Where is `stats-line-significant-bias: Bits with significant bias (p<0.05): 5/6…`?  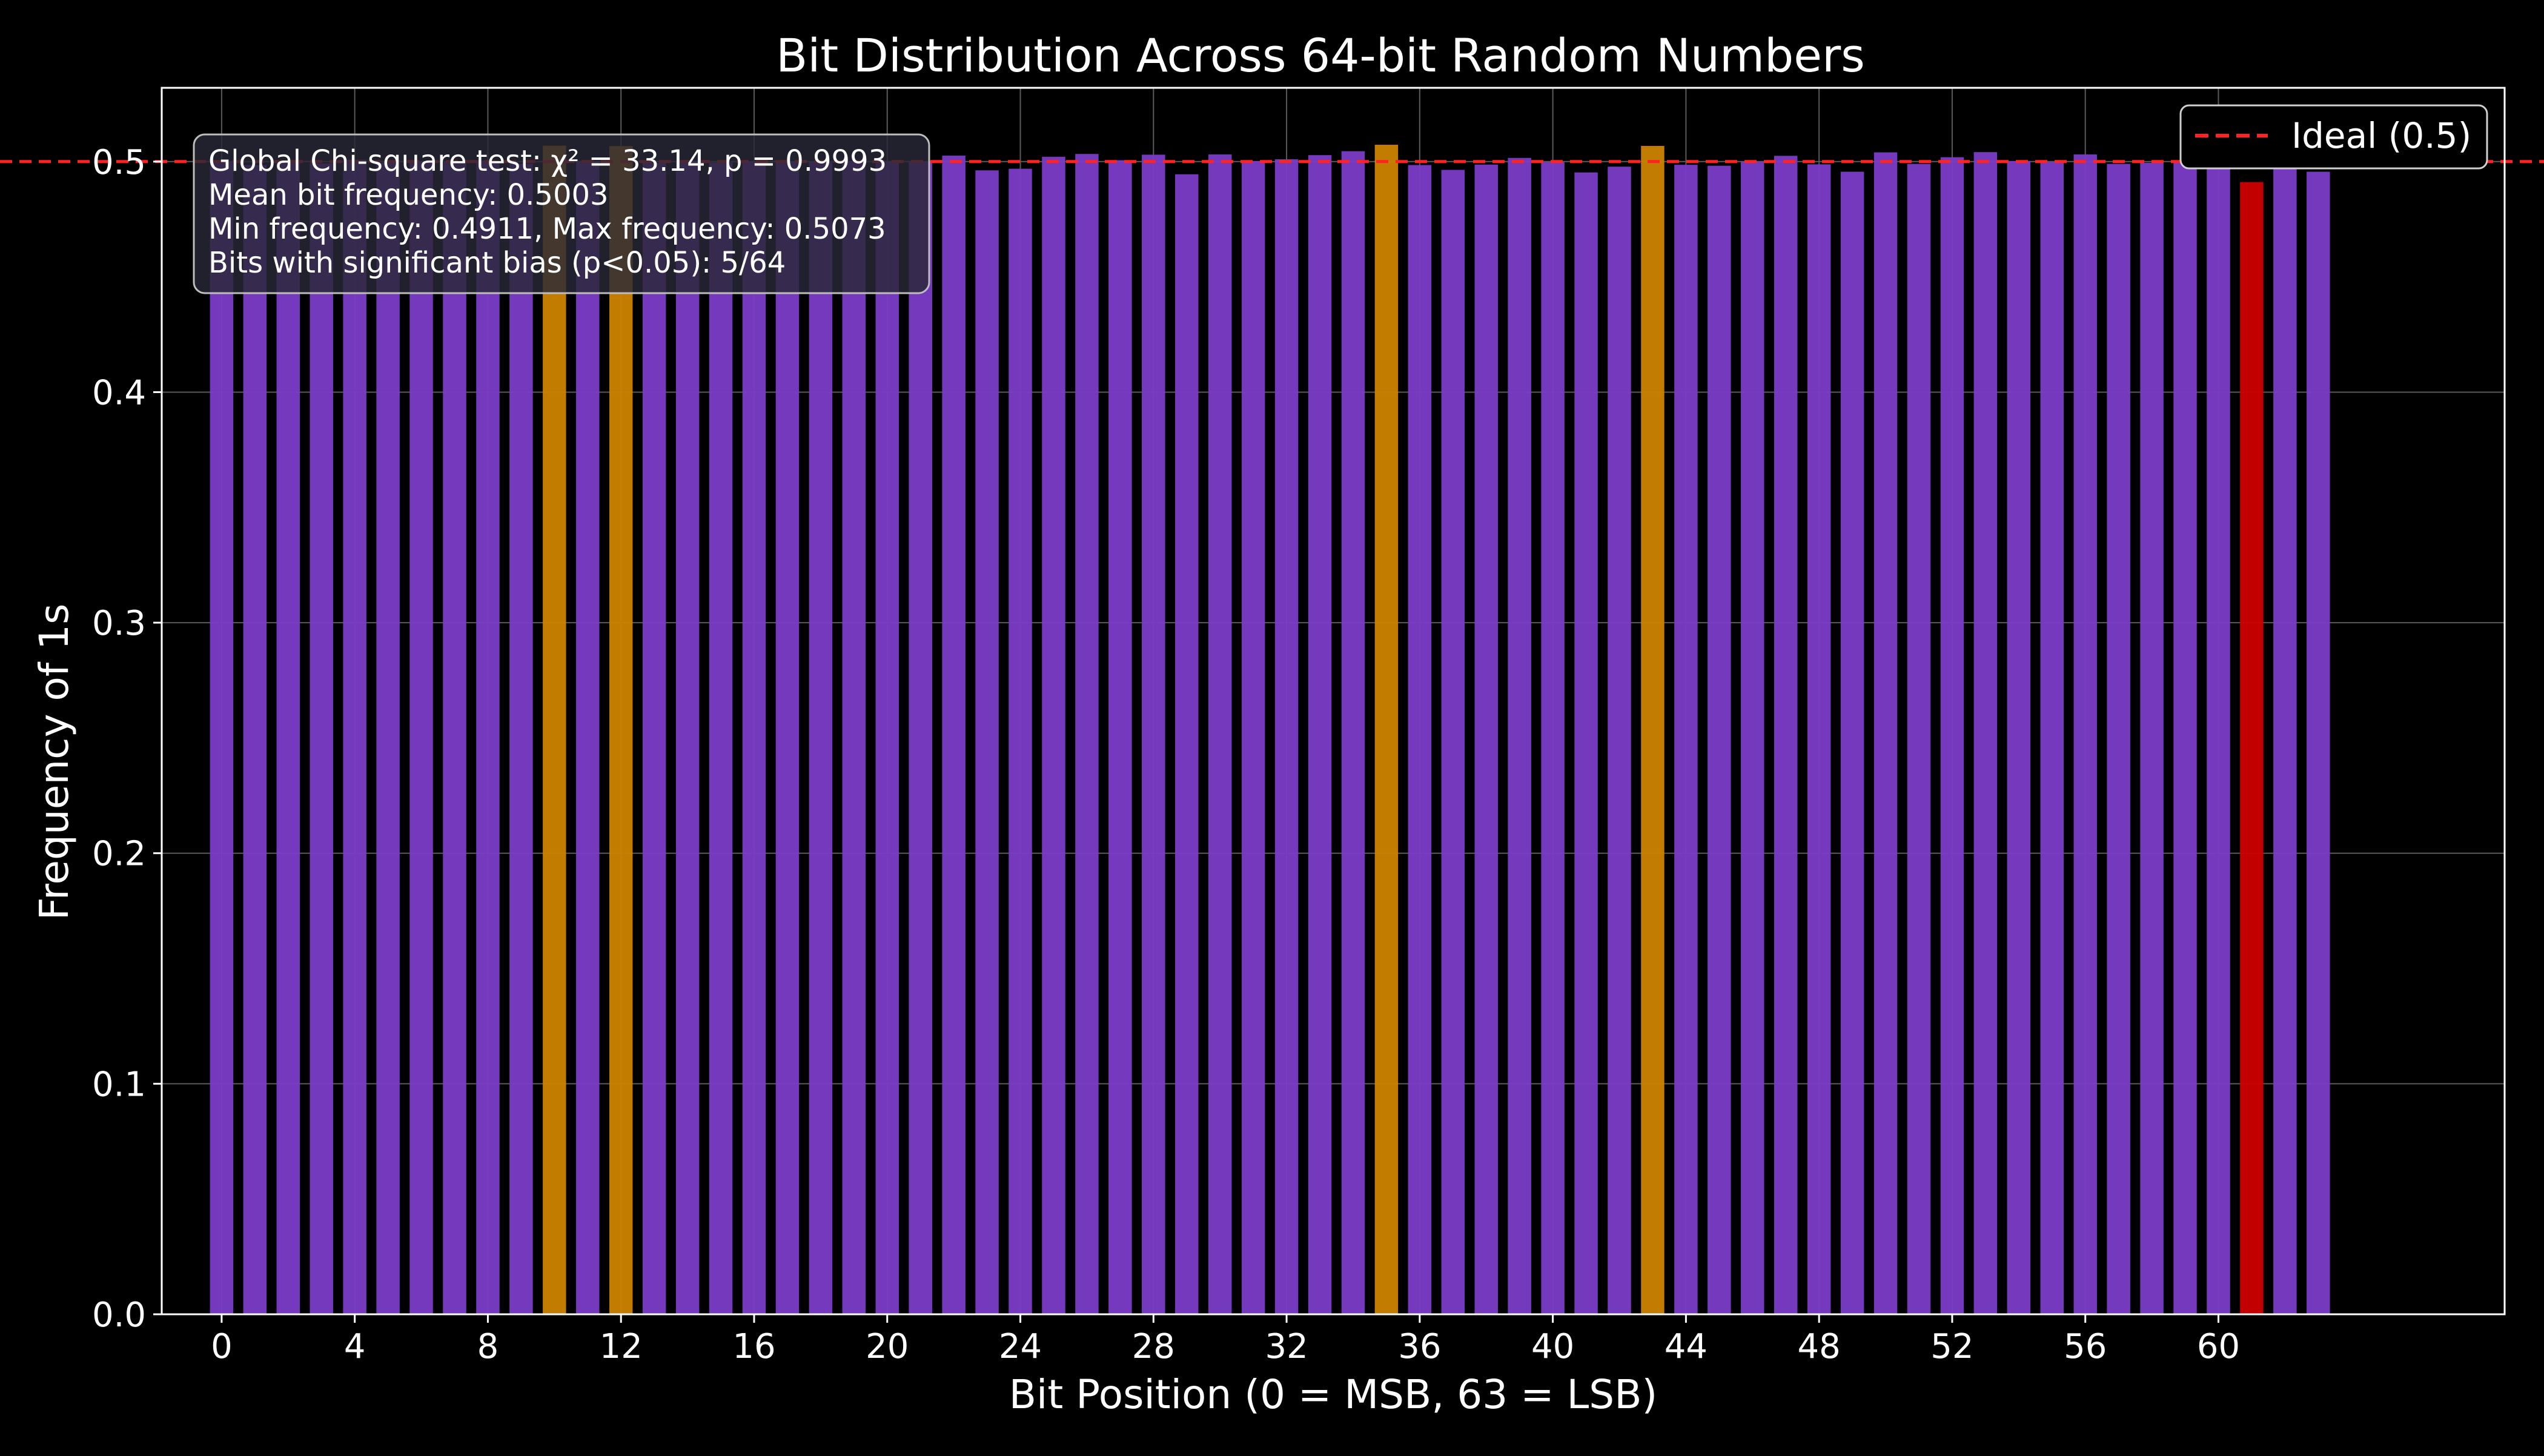 stats-line-significant-bias: Bits with significant bias (p<0.05): 5/6… is located at coordinates (497, 263).